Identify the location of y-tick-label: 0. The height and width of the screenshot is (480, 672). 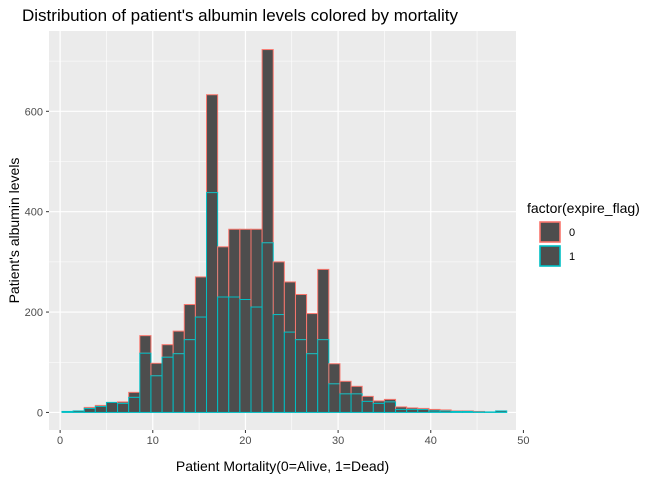
(40, 413).